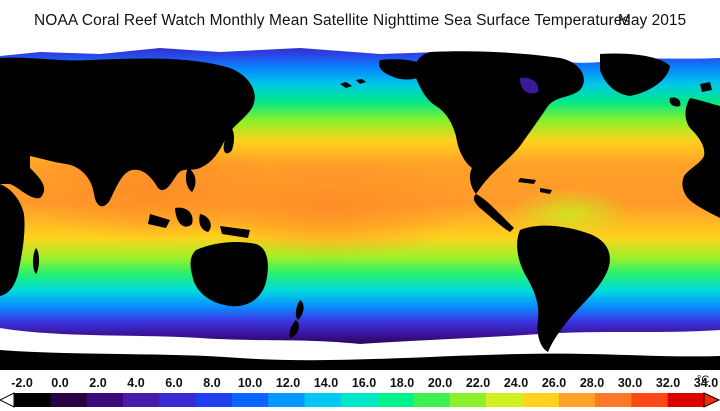 The height and width of the screenshot is (411, 720). I want to click on legend-tick-label: 10.0, so click(250, 383).